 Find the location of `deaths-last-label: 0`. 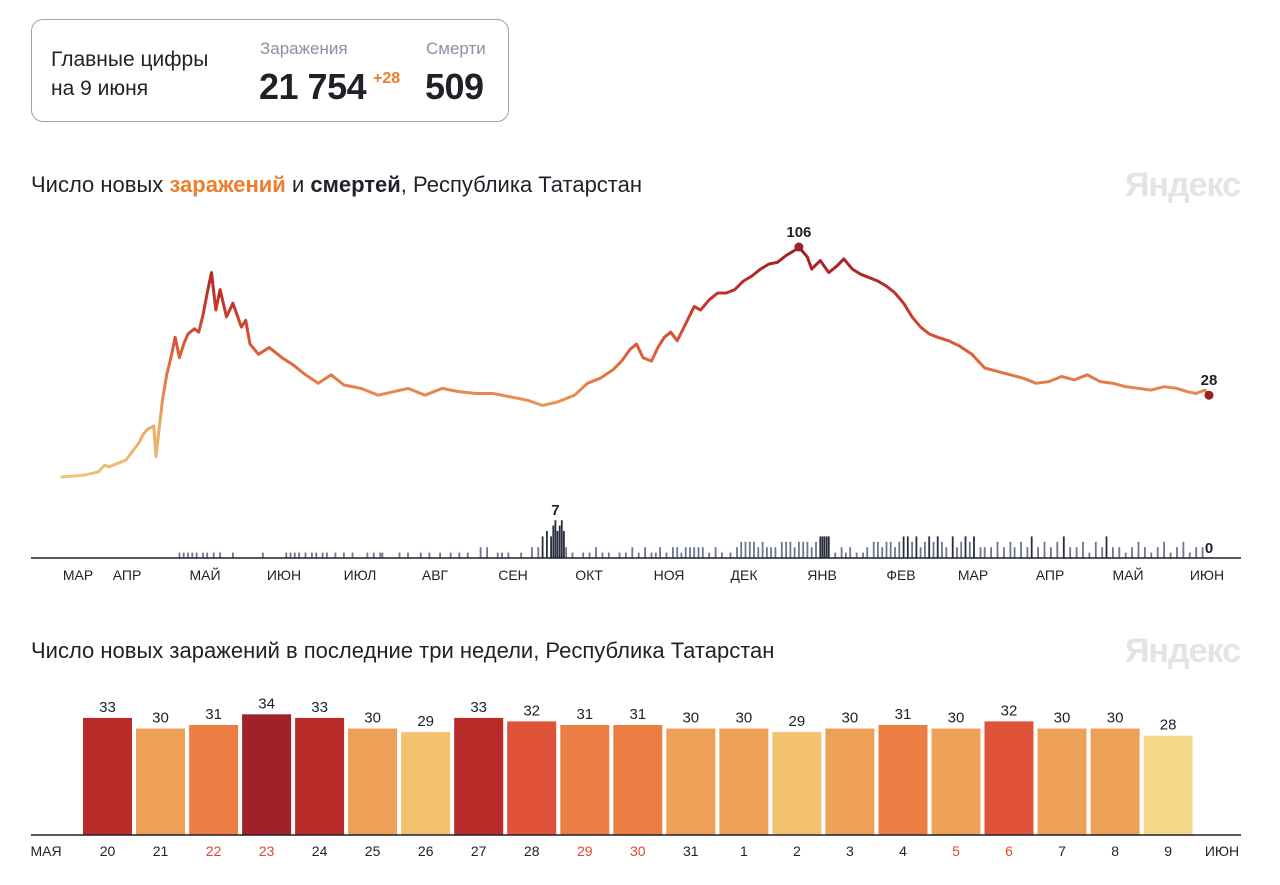

deaths-last-label: 0 is located at coordinates (1209, 548).